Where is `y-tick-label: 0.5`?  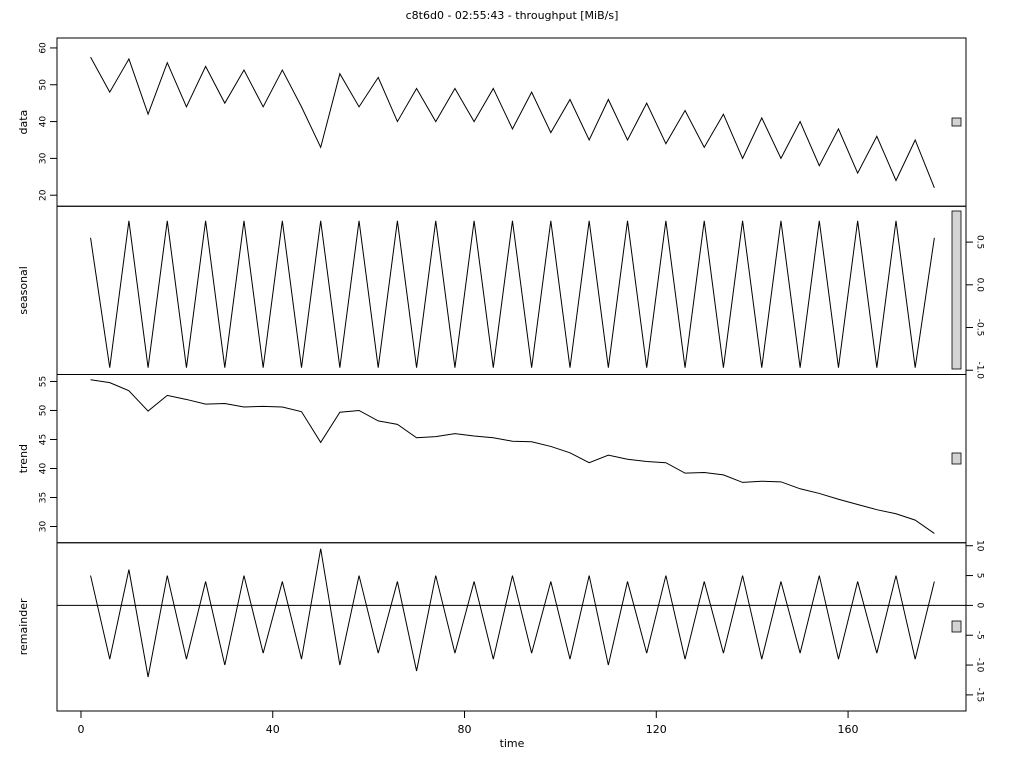 y-tick-label: 0.5 is located at coordinates (980, 242).